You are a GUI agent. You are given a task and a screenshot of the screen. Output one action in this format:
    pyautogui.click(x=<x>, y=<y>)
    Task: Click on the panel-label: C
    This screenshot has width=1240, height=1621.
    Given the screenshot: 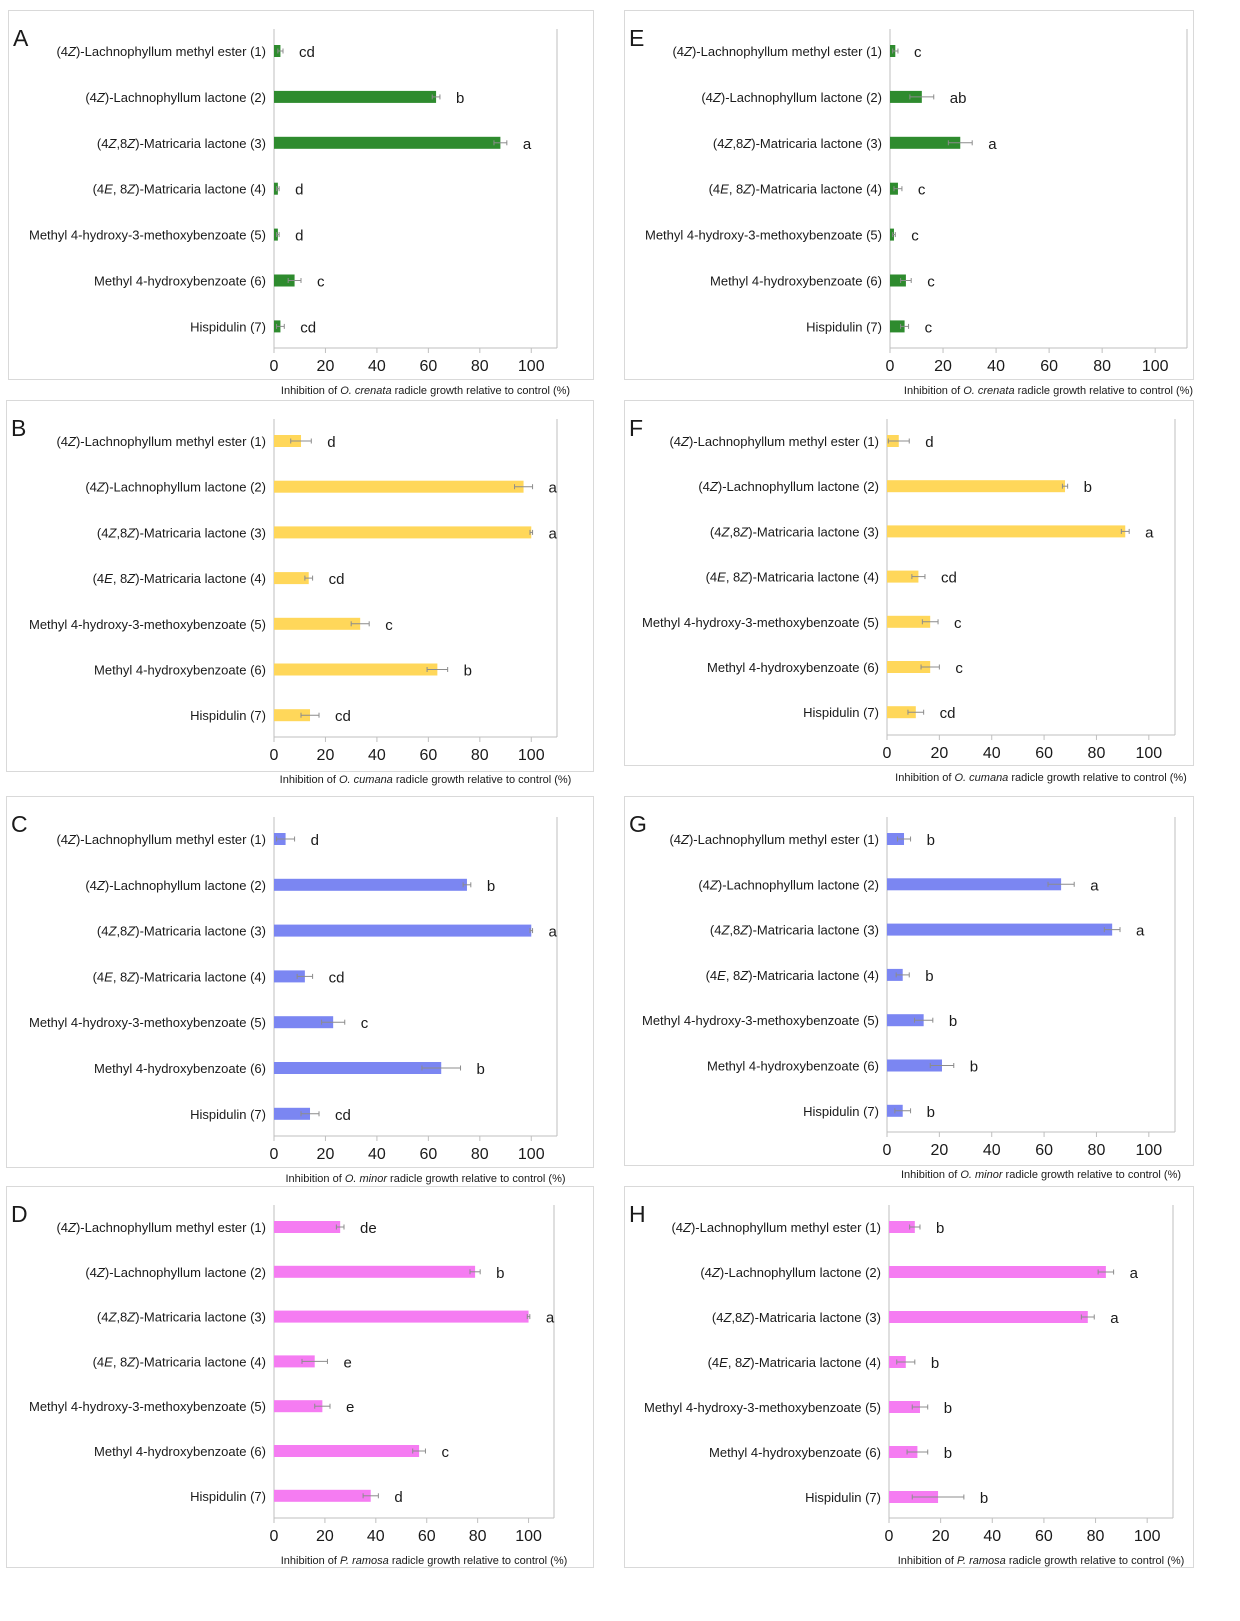 What is the action you would take?
    pyautogui.click(x=19, y=824)
    